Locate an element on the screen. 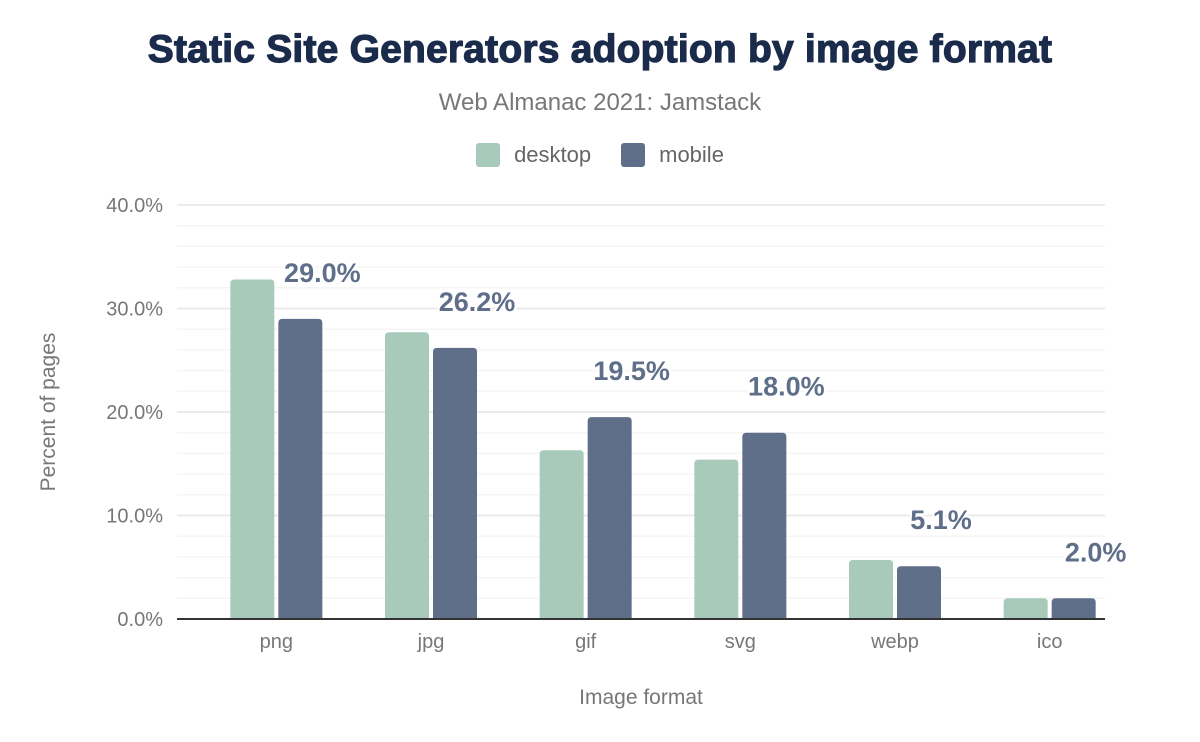 Image resolution: width=1200 pixels, height=742 pixels. x-axis-ticks: png jpg gif svg webp ico is located at coordinates (661, 642).